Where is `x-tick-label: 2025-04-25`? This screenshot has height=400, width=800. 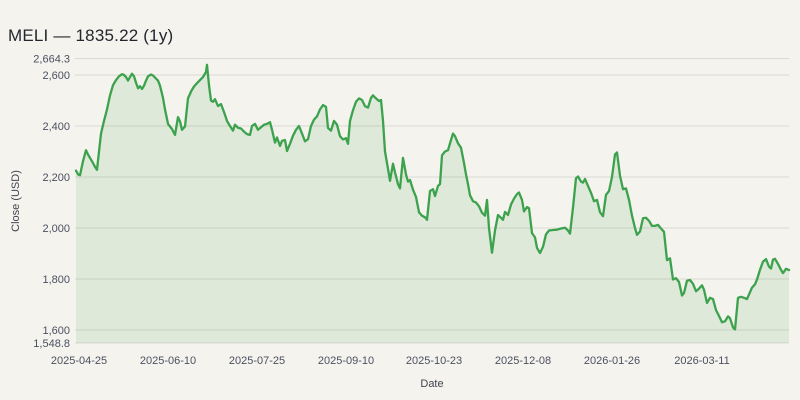
x-tick-label: 2025-04-25 is located at coordinates (79, 361).